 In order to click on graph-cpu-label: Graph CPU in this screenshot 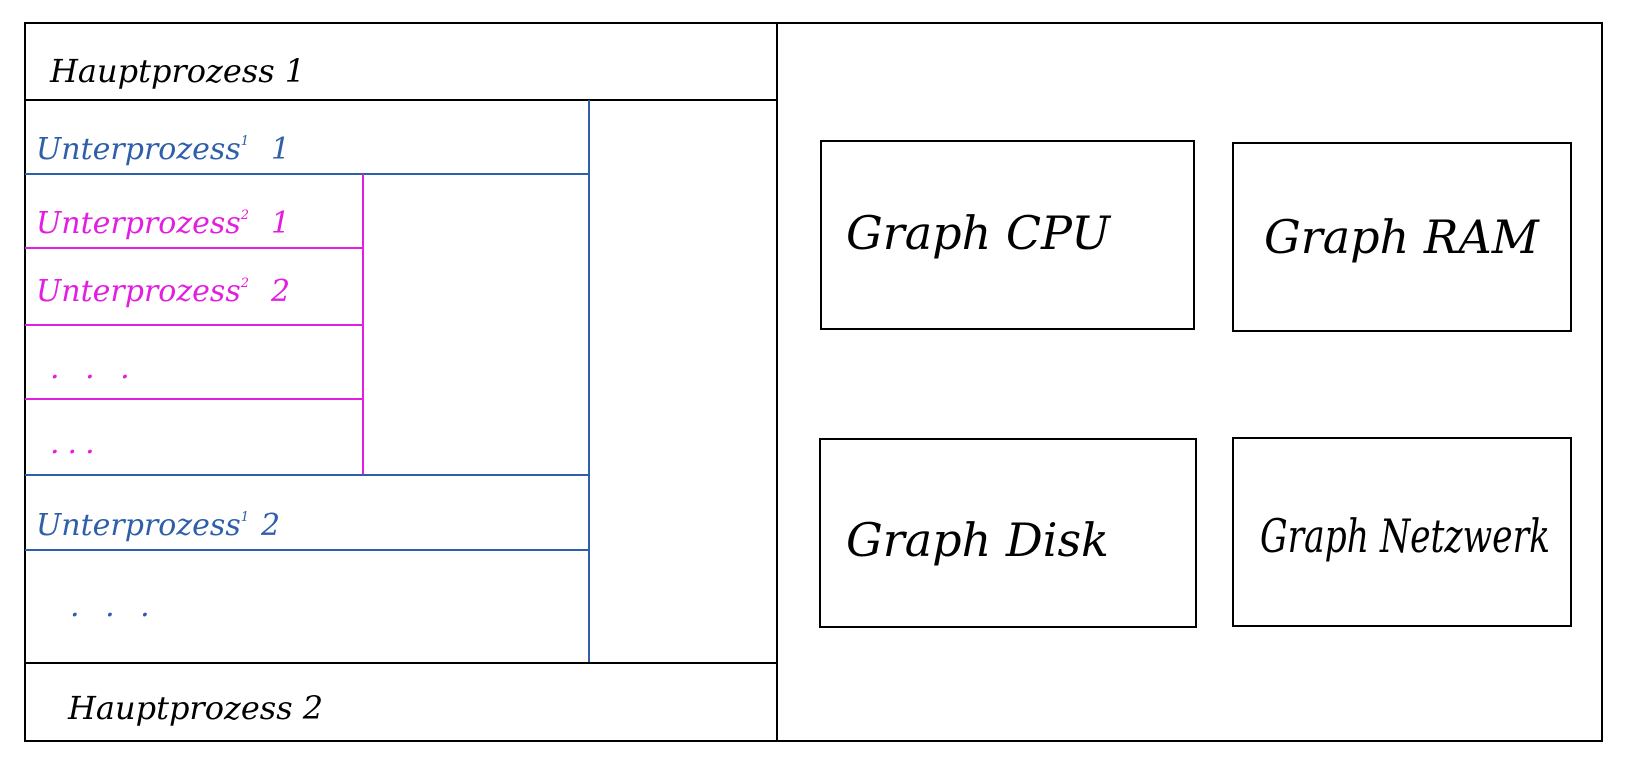, I will do `click(979, 233)`.